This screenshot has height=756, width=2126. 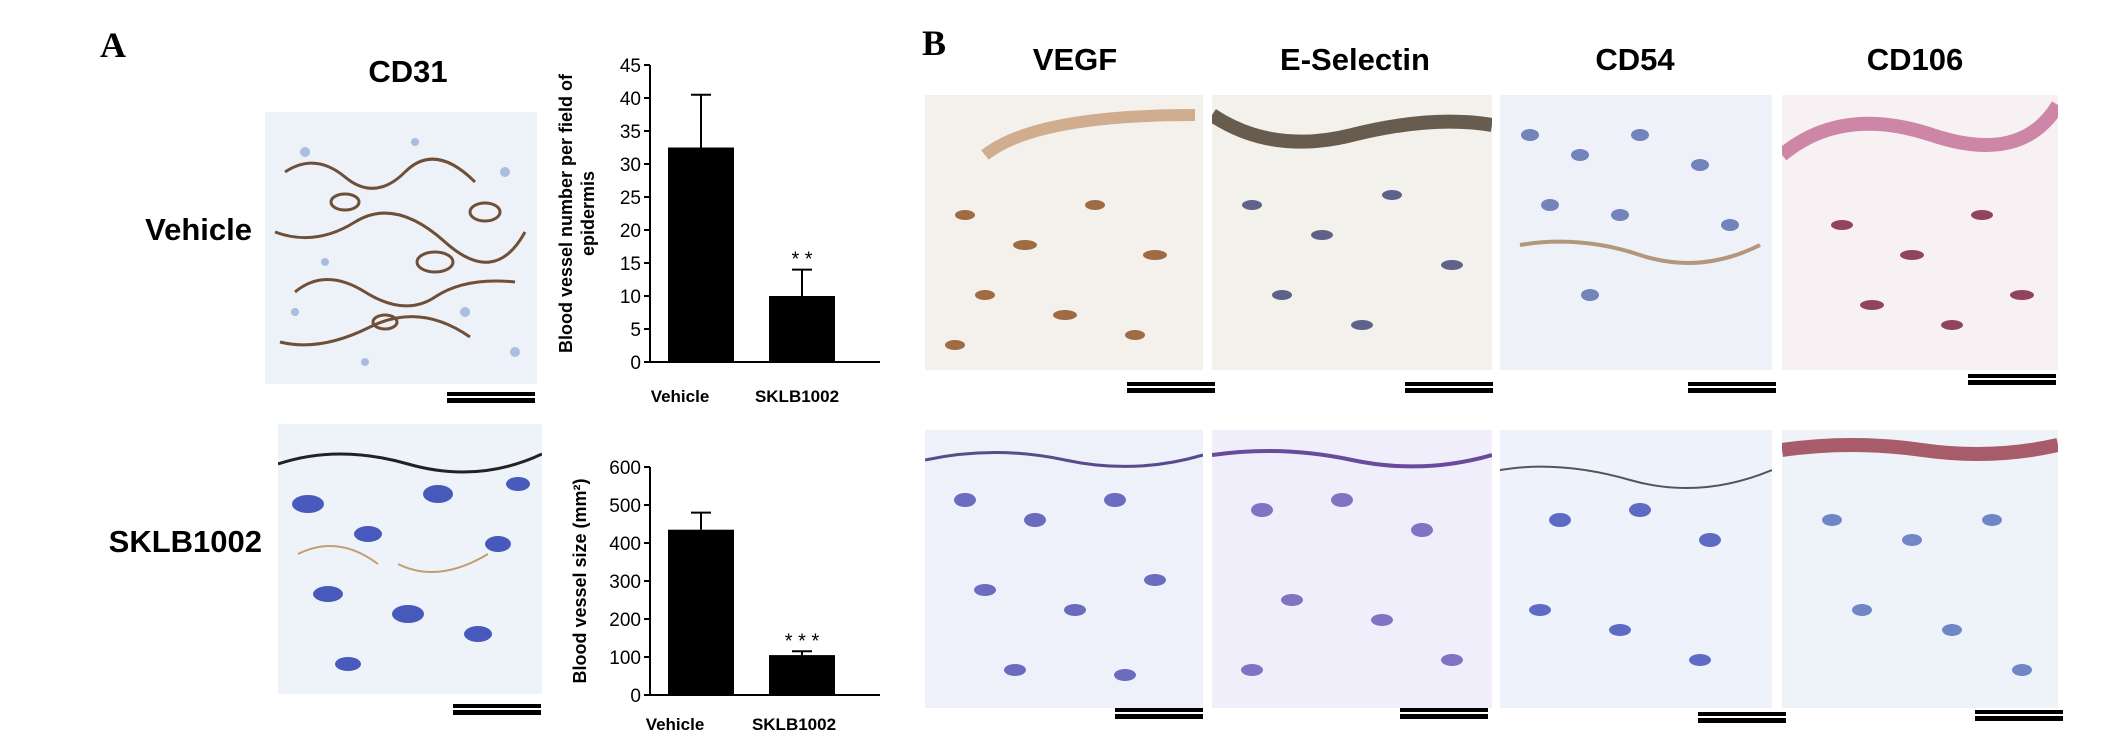 I want to click on y-tick-label: 100, so click(x=625, y=658).